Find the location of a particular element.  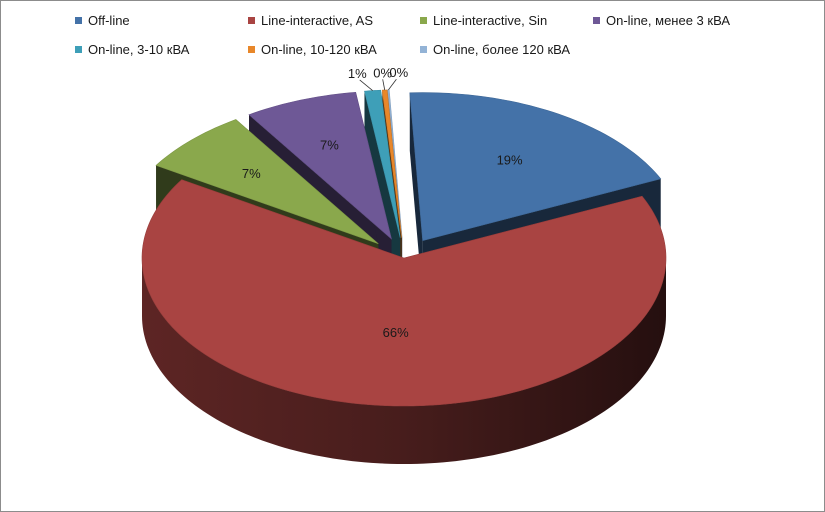

pie-label-3: 7% is located at coordinates (329, 145).